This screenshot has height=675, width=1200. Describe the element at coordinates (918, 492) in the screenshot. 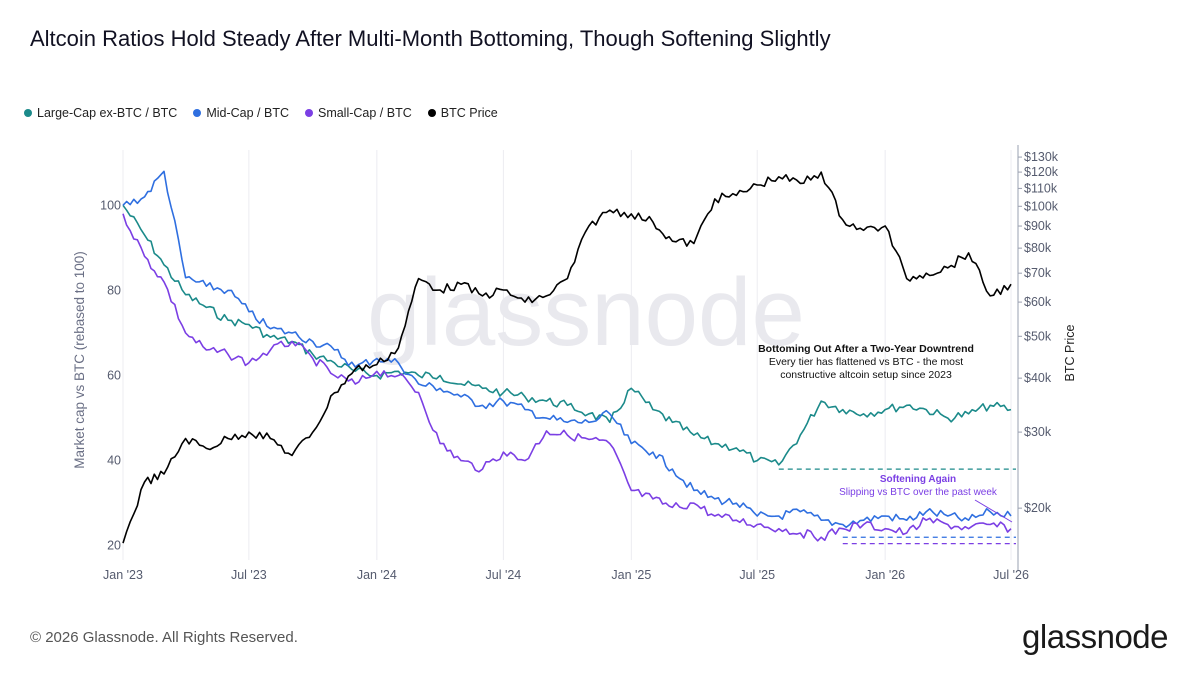

I see `annotation-softening-subtitle: Slipping vs BTC over the past week` at that location.